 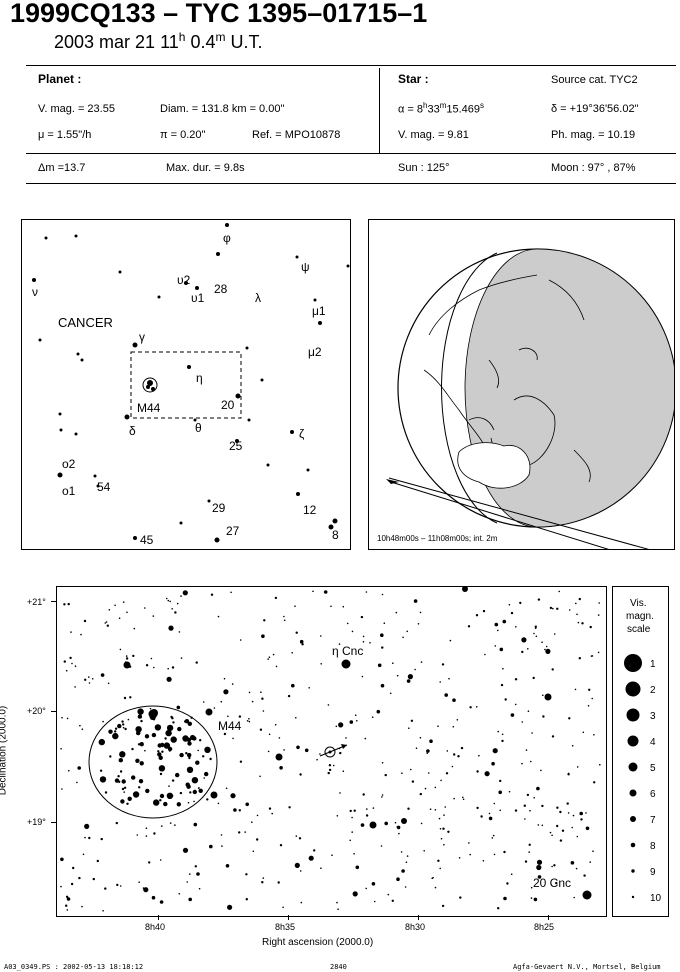 What do you see at coordinates (544, 927) in the screenshot?
I see `ra-tick-8h25: 8h25` at bounding box center [544, 927].